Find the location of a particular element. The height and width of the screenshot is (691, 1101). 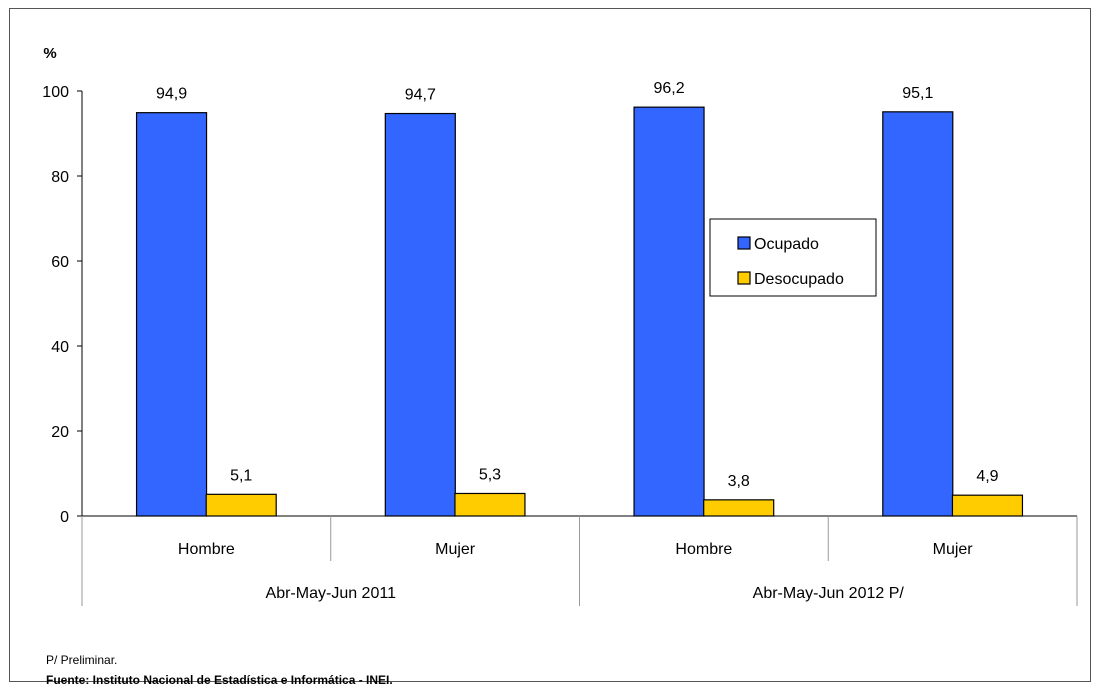

y-tick-label-60: 60 is located at coordinates (60, 262).